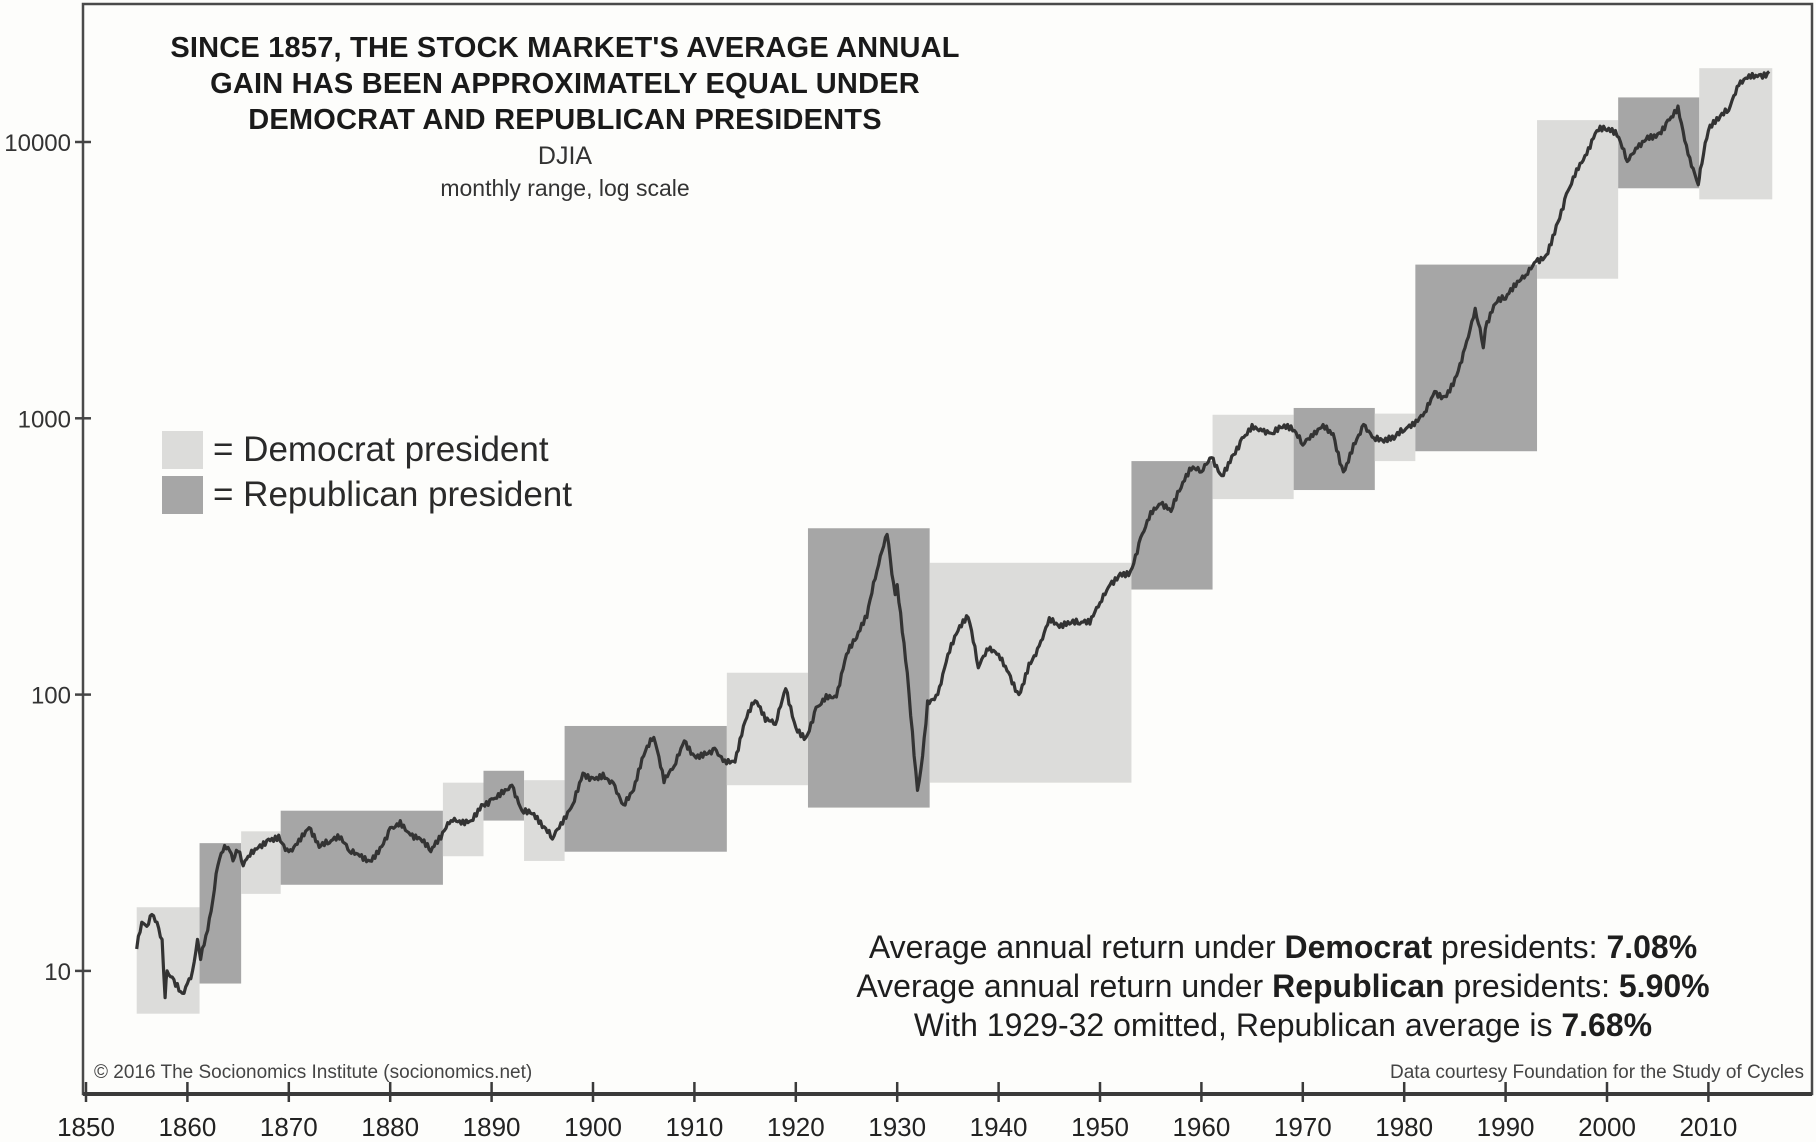 The image size is (1816, 1142). I want to click on chart-title-line: GAIN HAS BEEN APPROXIMATELY EQUAL UNDER, so click(565, 84).